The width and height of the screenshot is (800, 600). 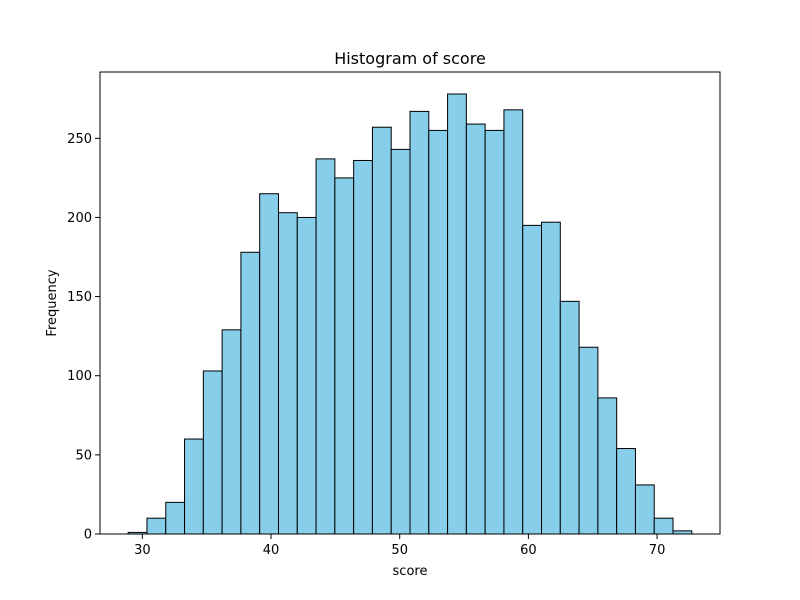 What do you see at coordinates (410, 571) in the screenshot?
I see `x-axis-label: score` at bounding box center [410, 571].